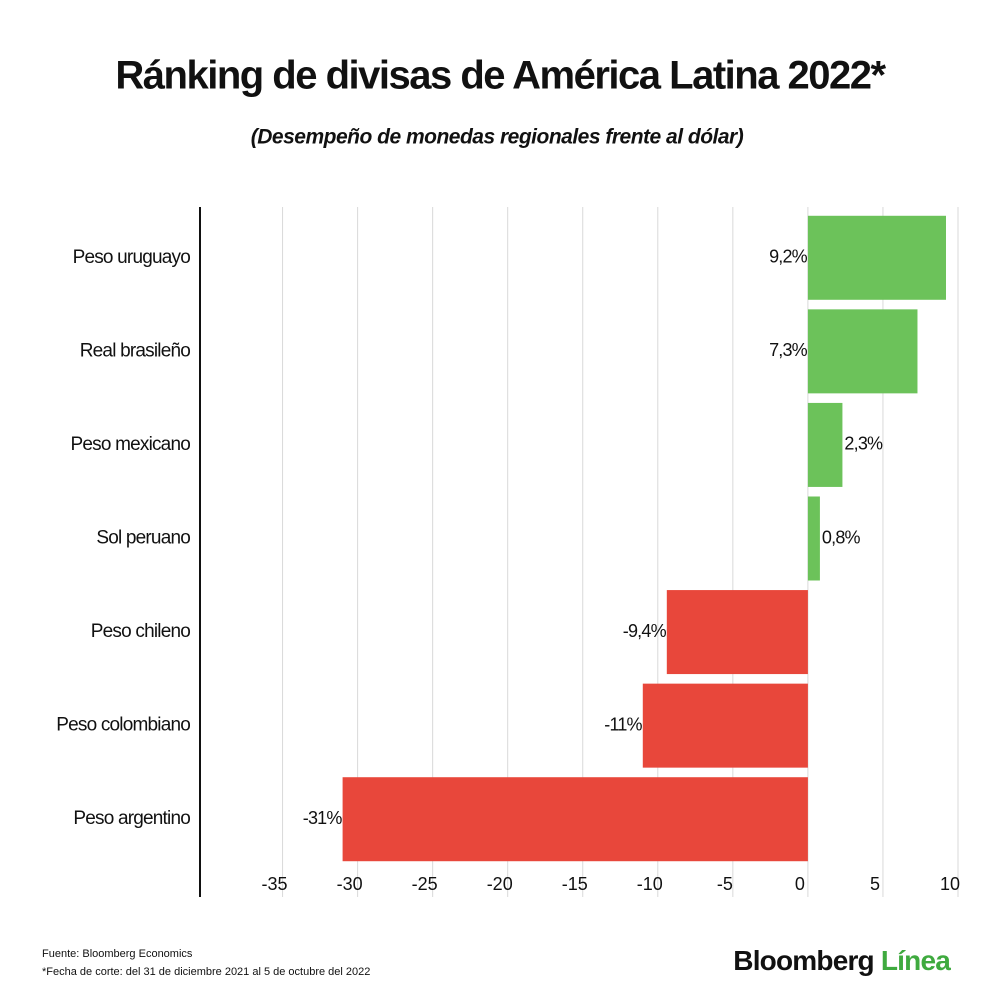 The image size is (1000, 1006). I want to click on x-tick-label: 5, so click(875, 884).